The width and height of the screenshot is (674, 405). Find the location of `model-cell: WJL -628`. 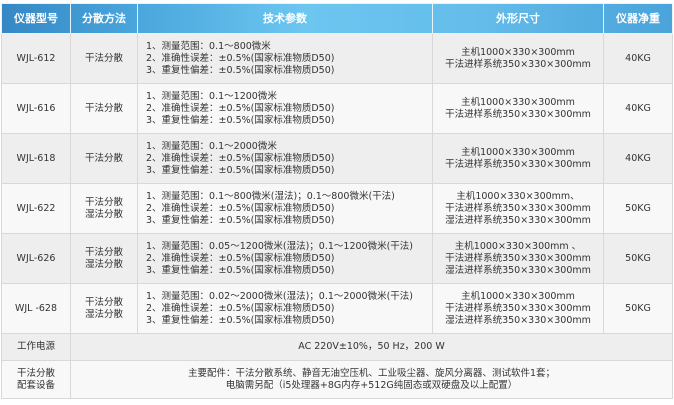

model-cell: WJL -628 is located at coordinates (36, 308).